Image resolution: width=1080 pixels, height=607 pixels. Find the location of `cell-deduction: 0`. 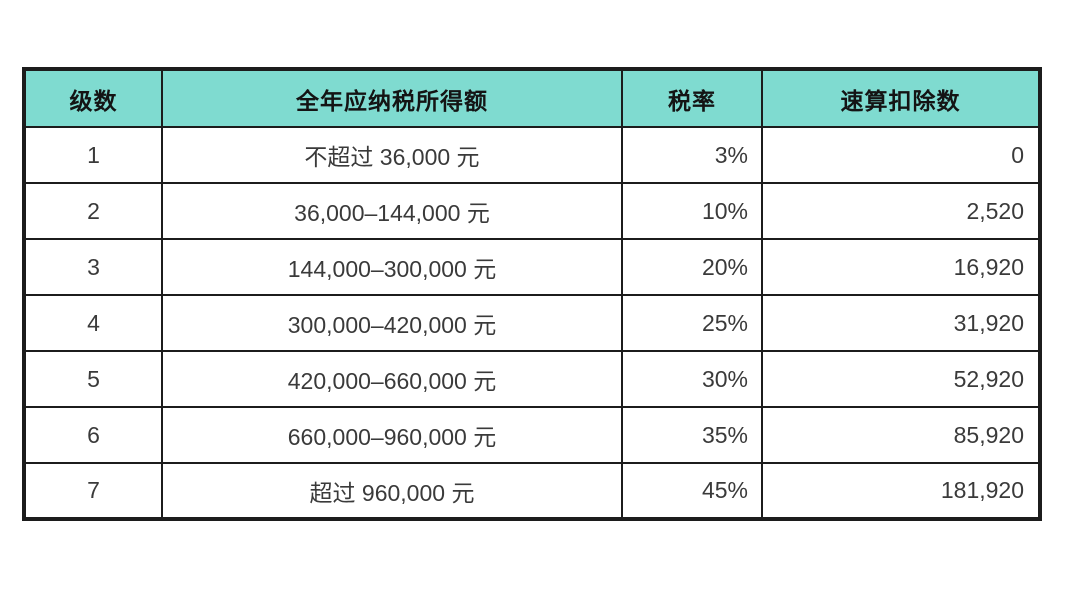

cell-deduction: 0 is located at coordinates (901, 155).